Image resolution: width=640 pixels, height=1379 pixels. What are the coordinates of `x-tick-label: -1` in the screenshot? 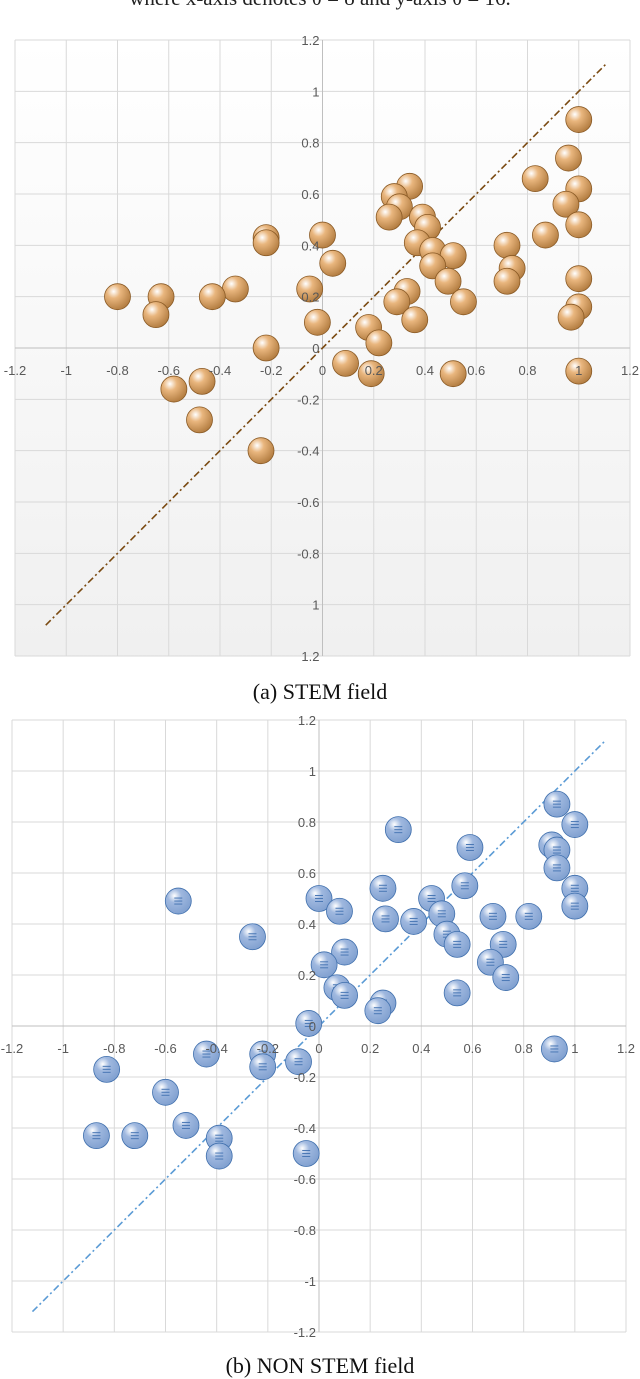 It's located at (66, 370).